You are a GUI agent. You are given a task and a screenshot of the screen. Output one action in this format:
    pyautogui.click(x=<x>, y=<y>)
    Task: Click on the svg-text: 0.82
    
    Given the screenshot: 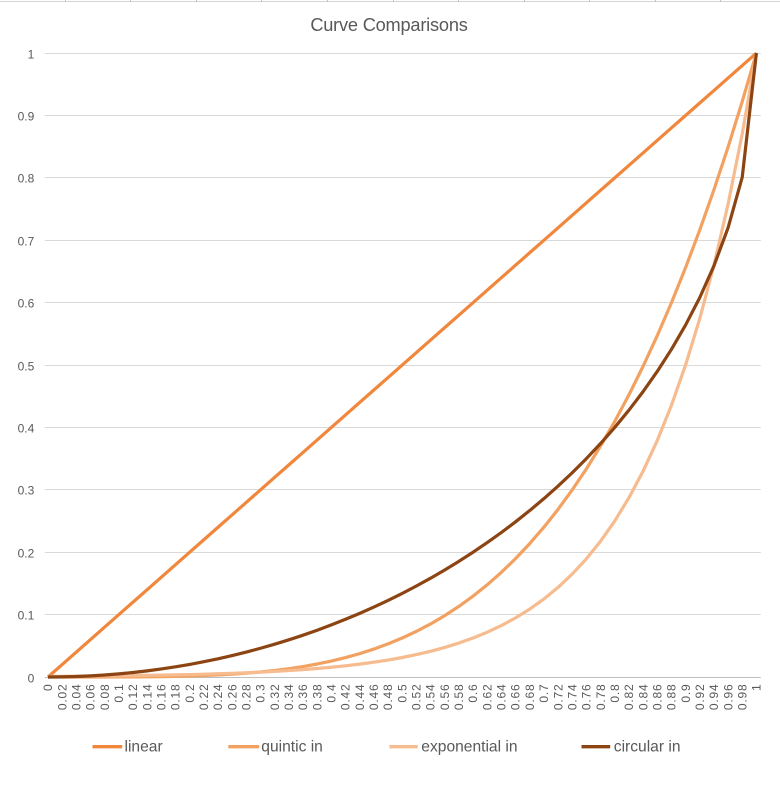 What is the action you would take?
    pyautogui.click(x=629, y=697)
    